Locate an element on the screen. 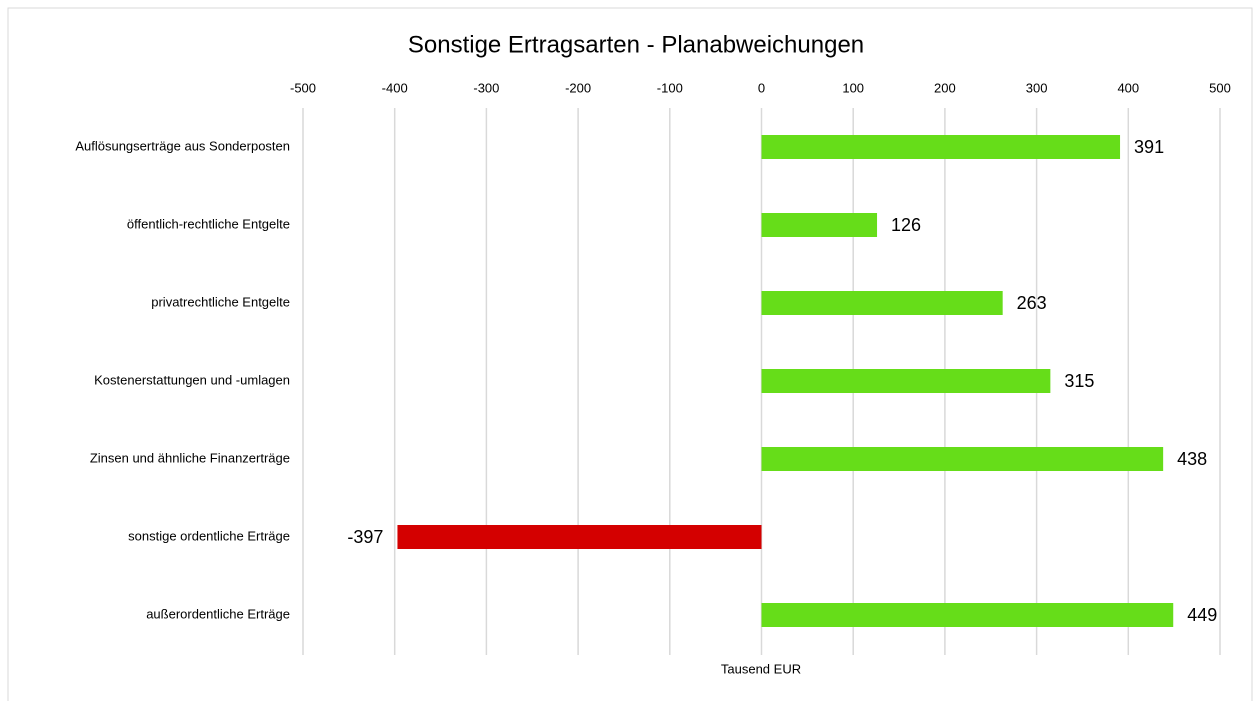  y-tick-label: öffentlich-rechtliche Entgelte is located at coordinates (208, 223).